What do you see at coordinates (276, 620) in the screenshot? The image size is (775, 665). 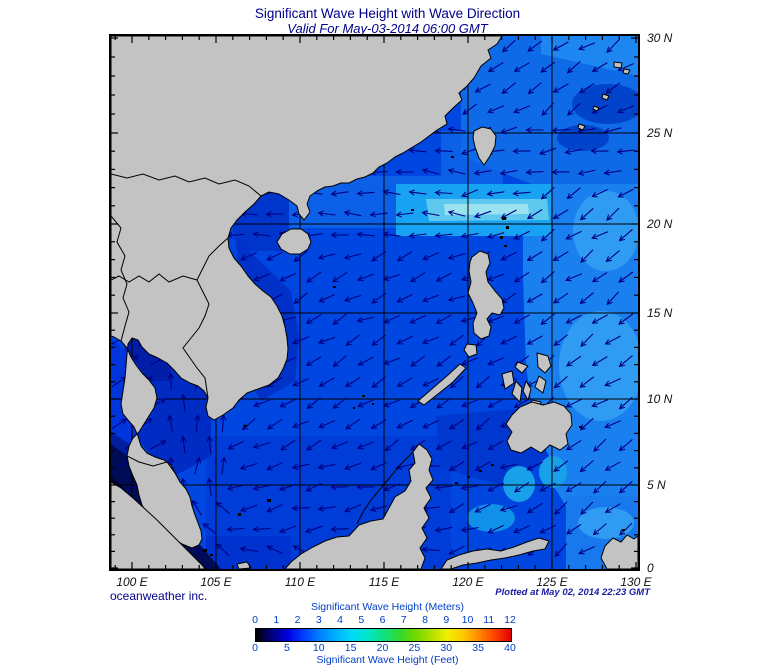 I see `legend-meters-tick: 1` at bounding box center [276, 620].